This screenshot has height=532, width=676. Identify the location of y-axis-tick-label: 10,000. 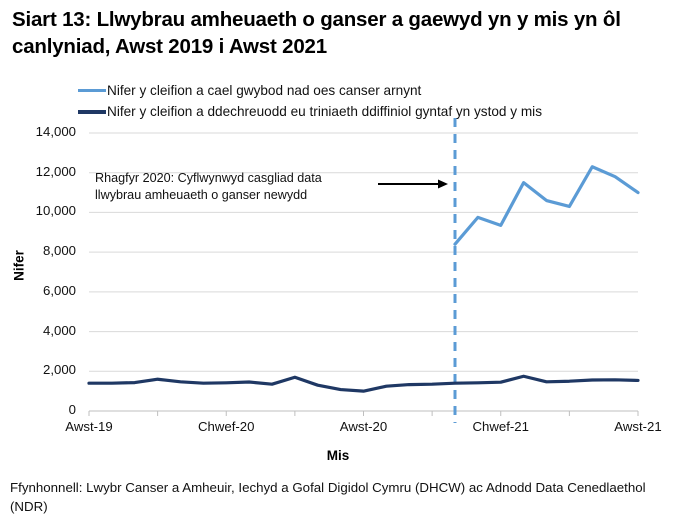
(55, 211).